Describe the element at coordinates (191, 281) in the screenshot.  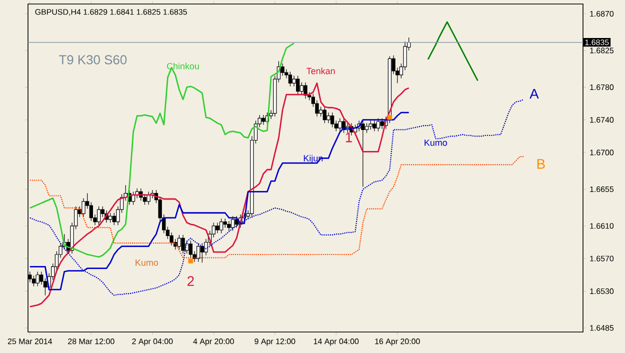
I see `annotation: 2` at that location.